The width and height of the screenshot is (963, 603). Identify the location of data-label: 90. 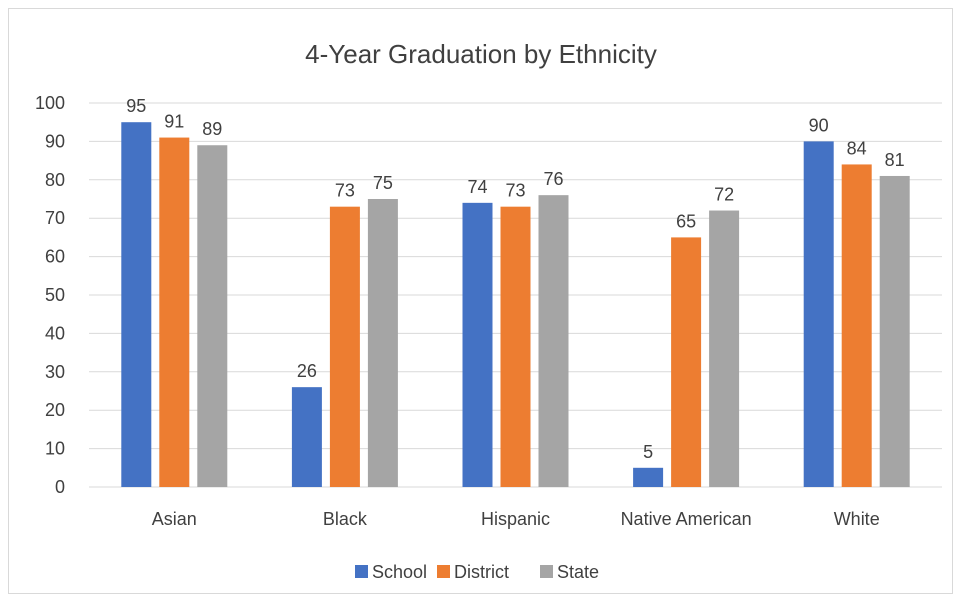
(819, 125).